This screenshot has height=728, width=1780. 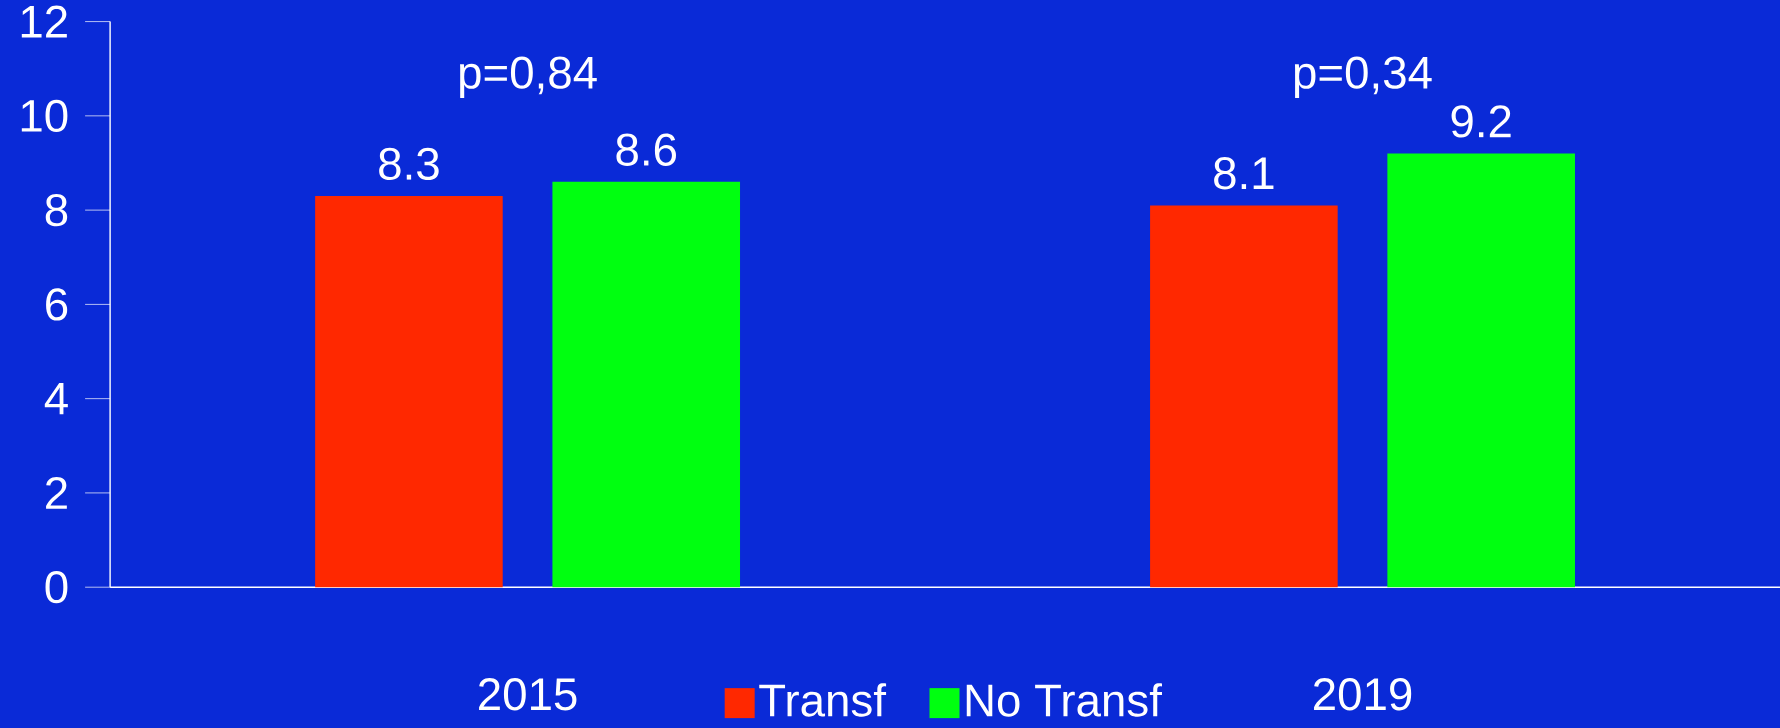 I want to click on x-tick-label: 2019, so click(x=1363, y=694).